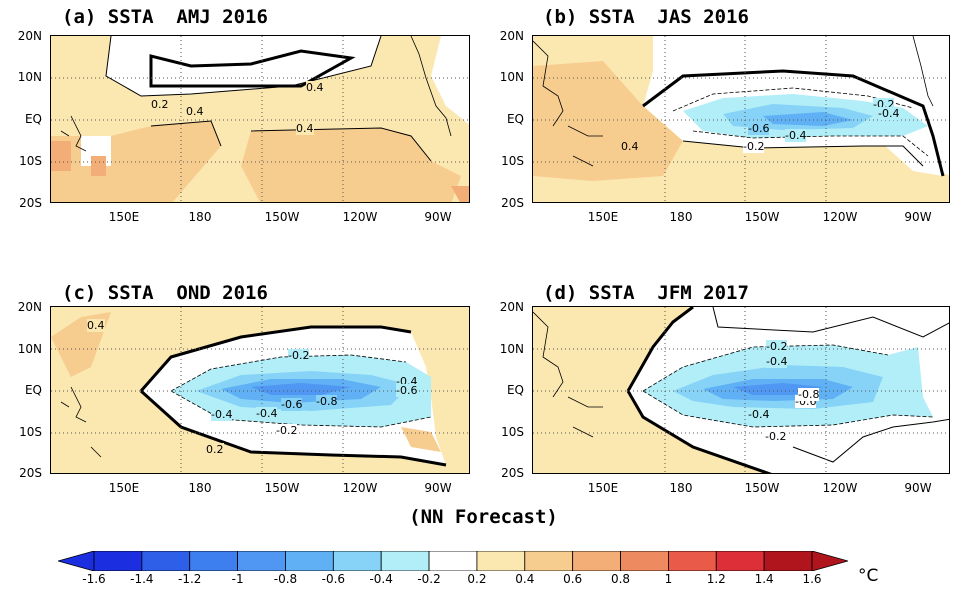  Describe the element at coordinates (282, 488) in the screenshot. I see `lon-label-c-150w: 150W` at that location.